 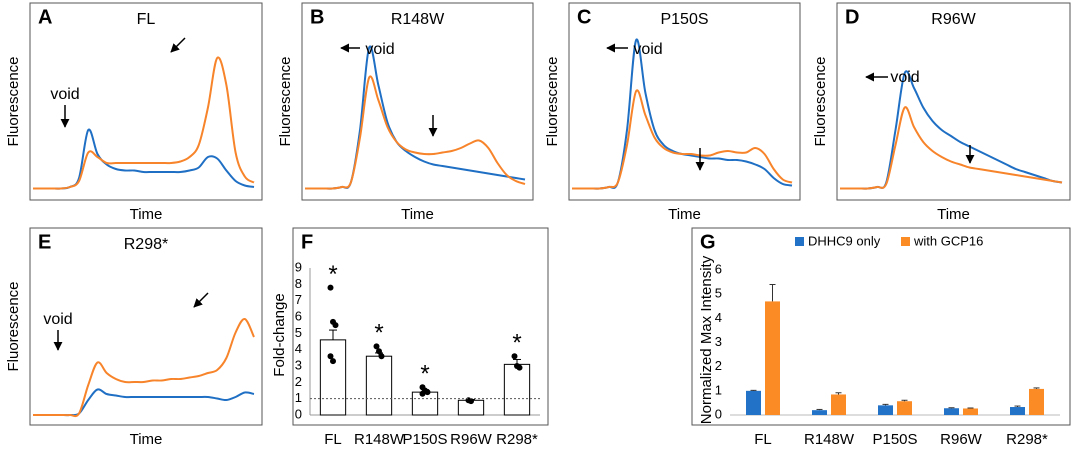 What do you see at coordinates (418, 19) in the screenshot?
I see `panel-title: R148W` at bounding box center [418, 19].